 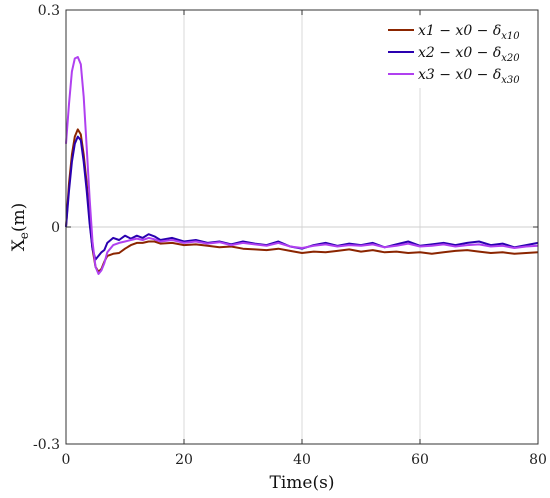 I want to click on x-tick-label: 20, so click(x=184, y=460).